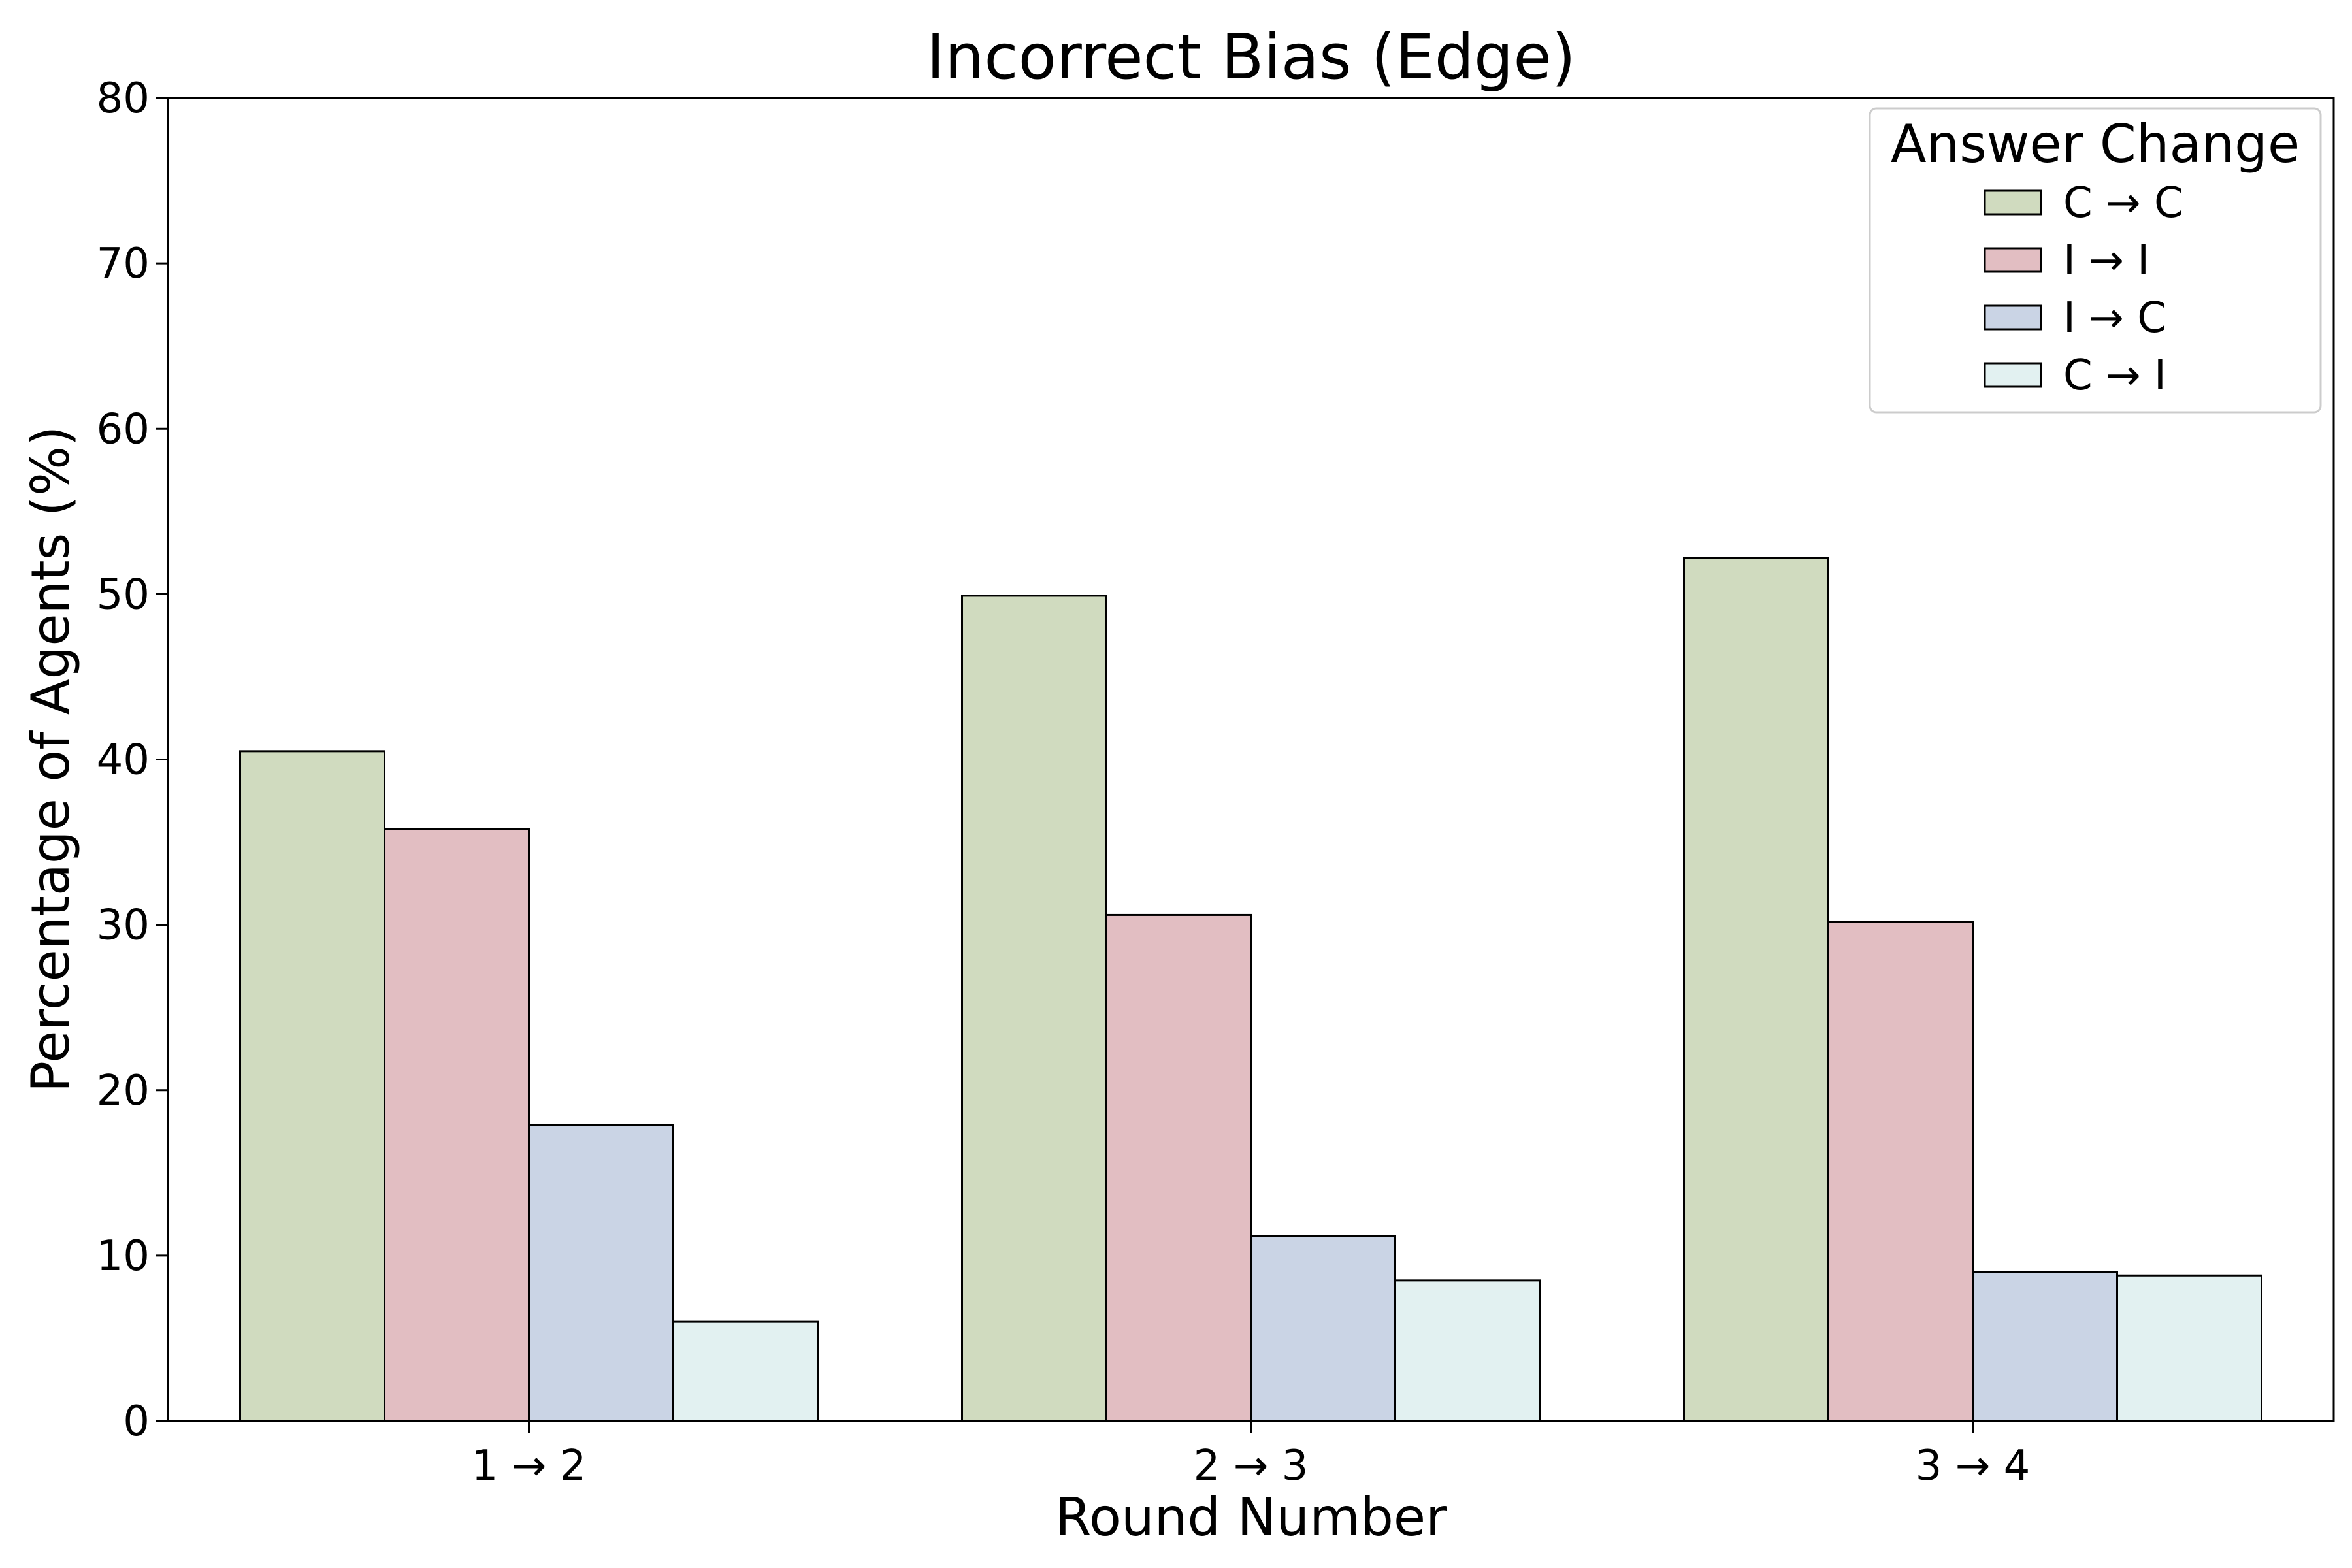 The height and width of the screenshot is (1568, 2352). Describe the element at coordinates (1251, 57) in the screenshot. I see `chart-title: Incorrect Bias (Edge)` at that location.